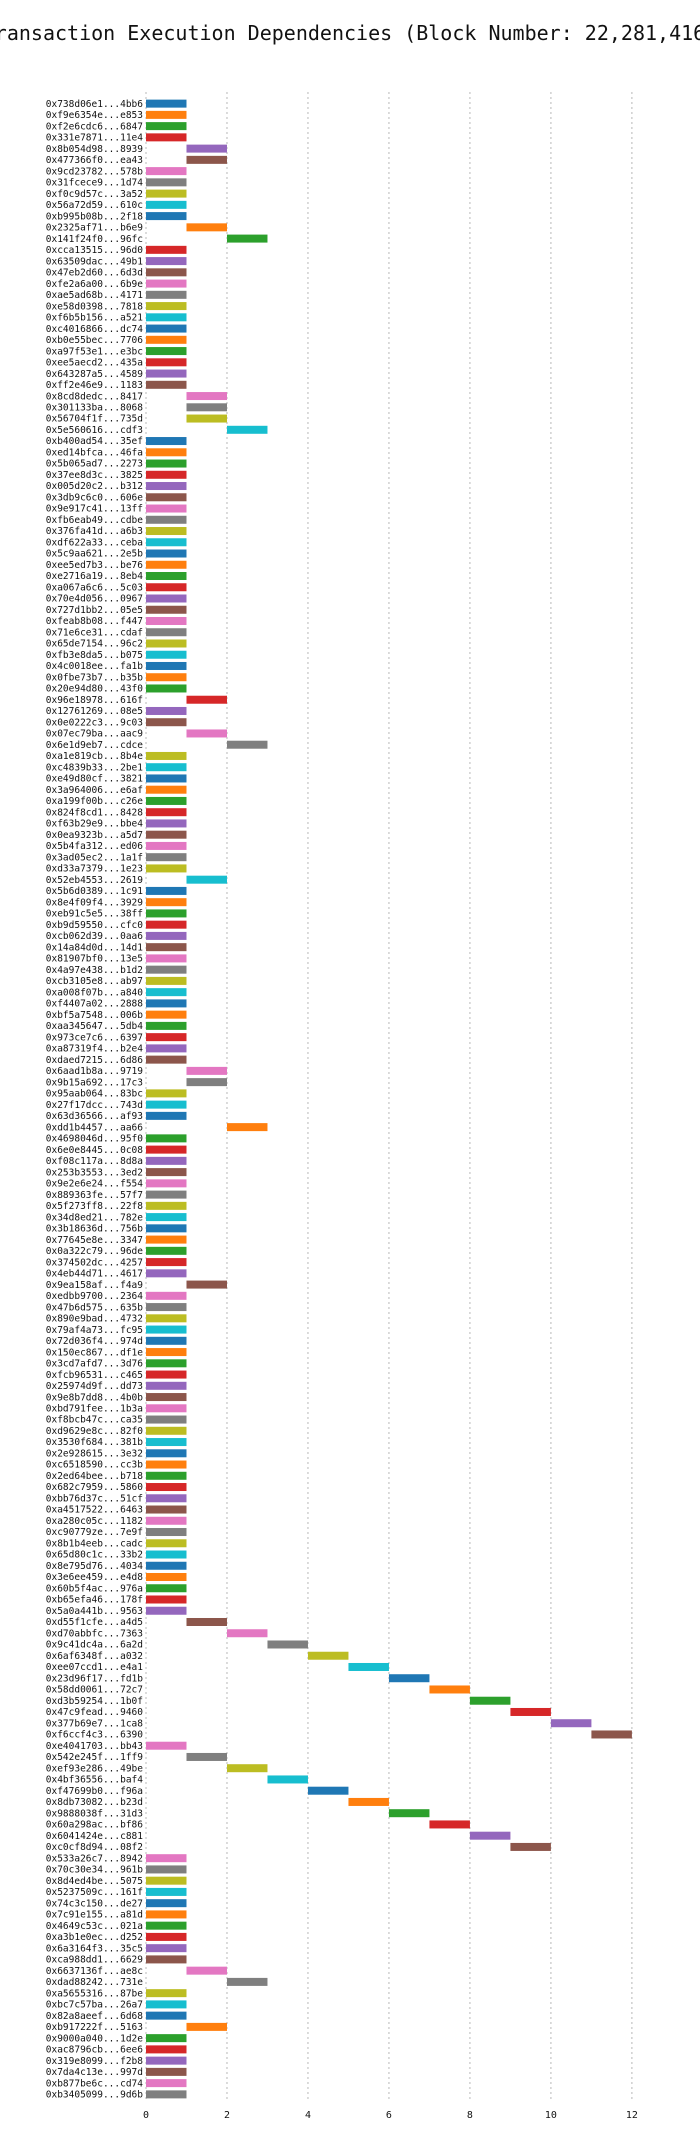 Image resolution: width=700 pixels, height=2141 pixels. Describe the element at coordinates (94, 486) in the screenshot. I see `y-tick-label: 0x005d20c2...b312` at that location.